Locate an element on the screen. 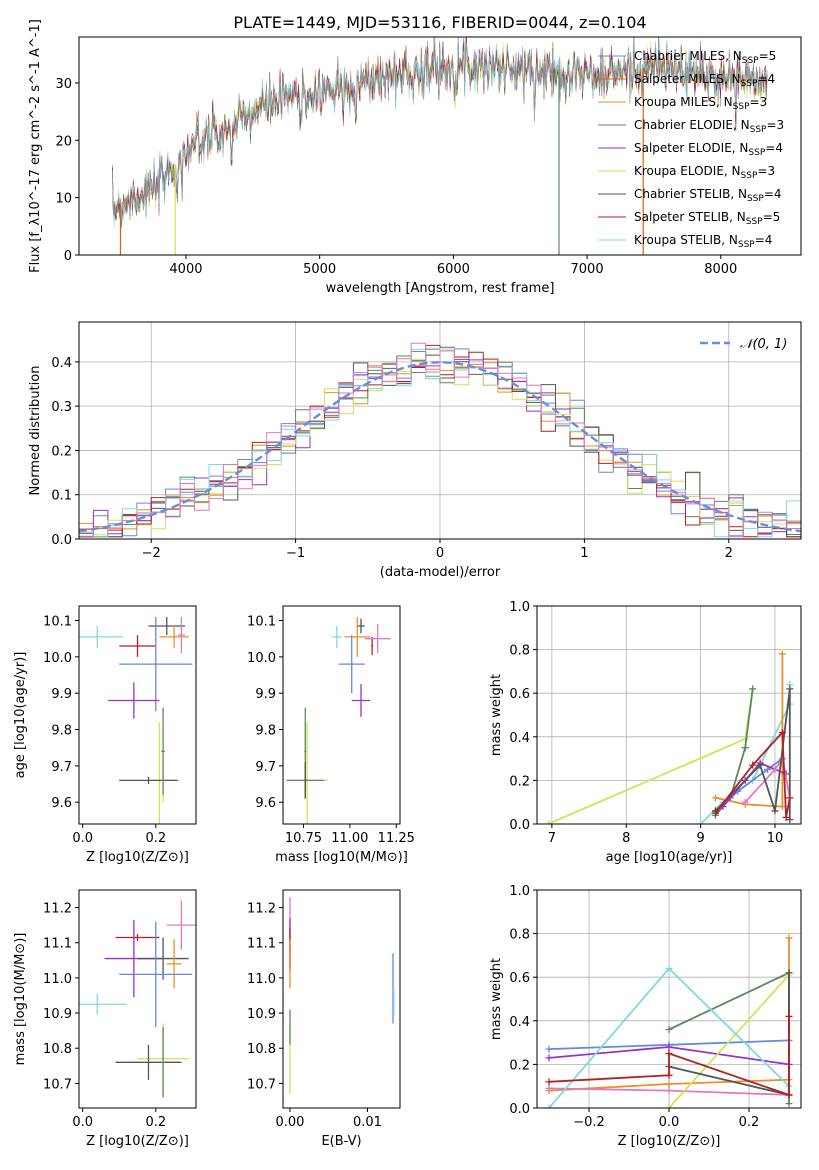 The height and width of the screenshot is (1170, 819). x-tick-label: −0.2 is located at coordinates (589, 1122).